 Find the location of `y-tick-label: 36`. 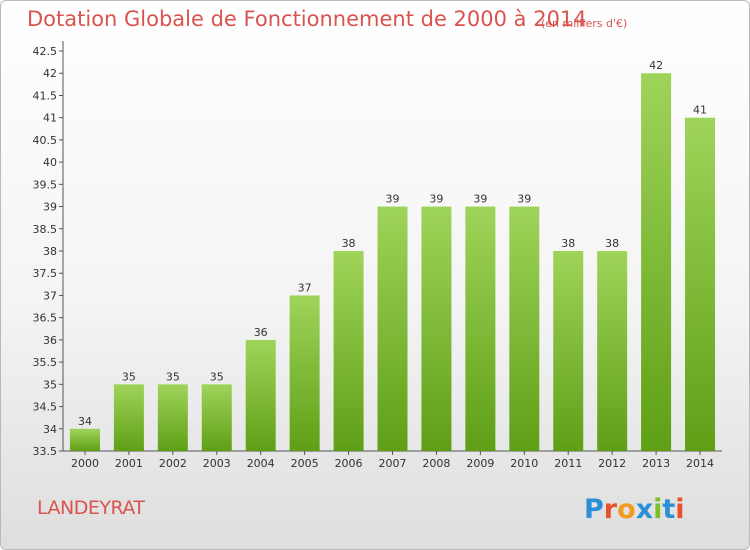

y-tick-label: 36 is located at coordinates (50, 340).